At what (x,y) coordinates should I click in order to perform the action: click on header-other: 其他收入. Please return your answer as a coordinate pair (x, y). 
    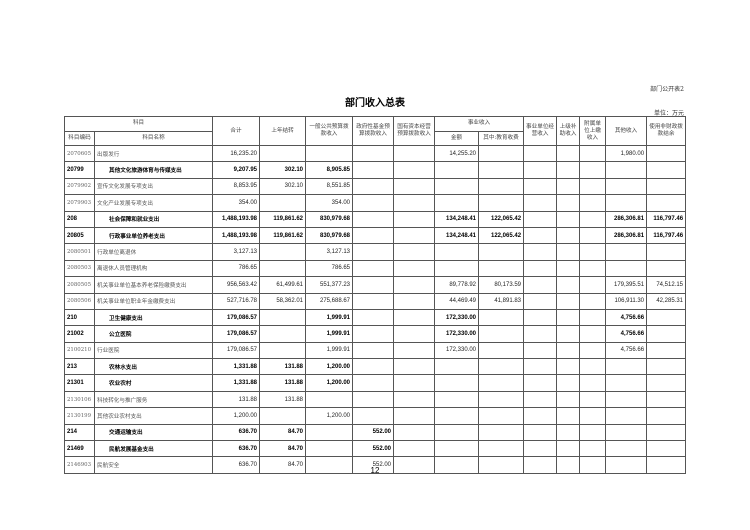
    Looking at the image, I should click on (626, 131).